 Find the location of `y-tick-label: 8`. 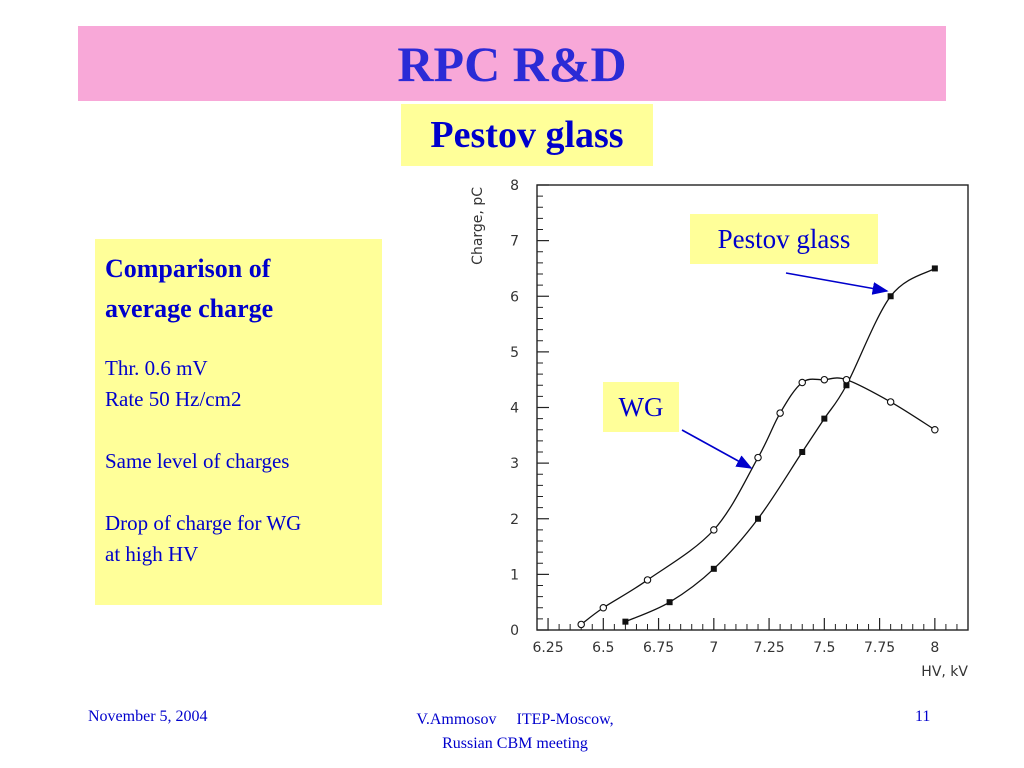

y-tick-label: 8 is located at coordinates (514, 186).